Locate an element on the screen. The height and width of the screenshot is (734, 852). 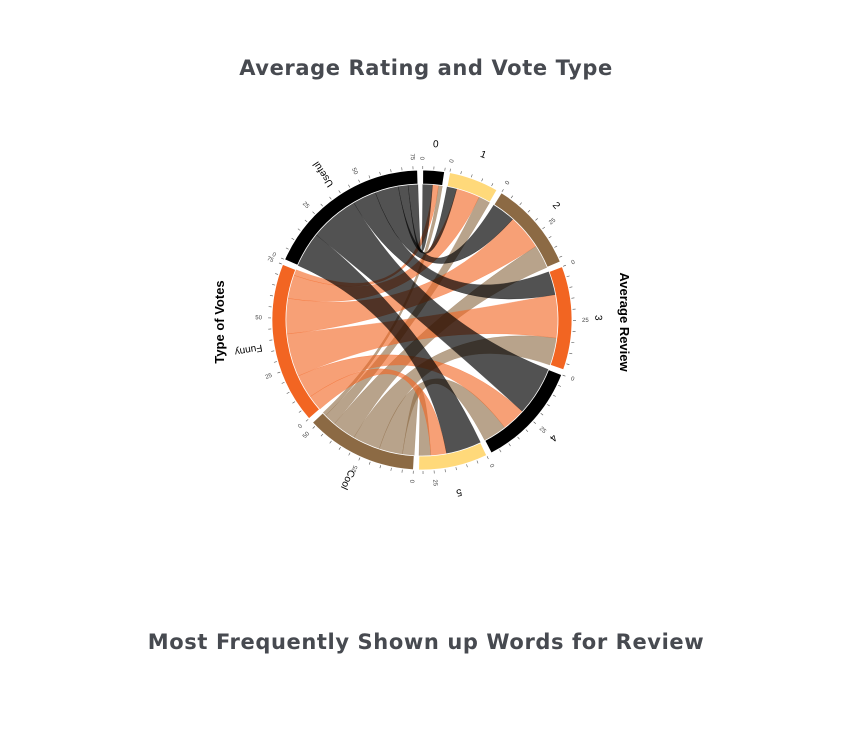
tick-label-vote-useful: 50 is located at coordinates (354, 171).